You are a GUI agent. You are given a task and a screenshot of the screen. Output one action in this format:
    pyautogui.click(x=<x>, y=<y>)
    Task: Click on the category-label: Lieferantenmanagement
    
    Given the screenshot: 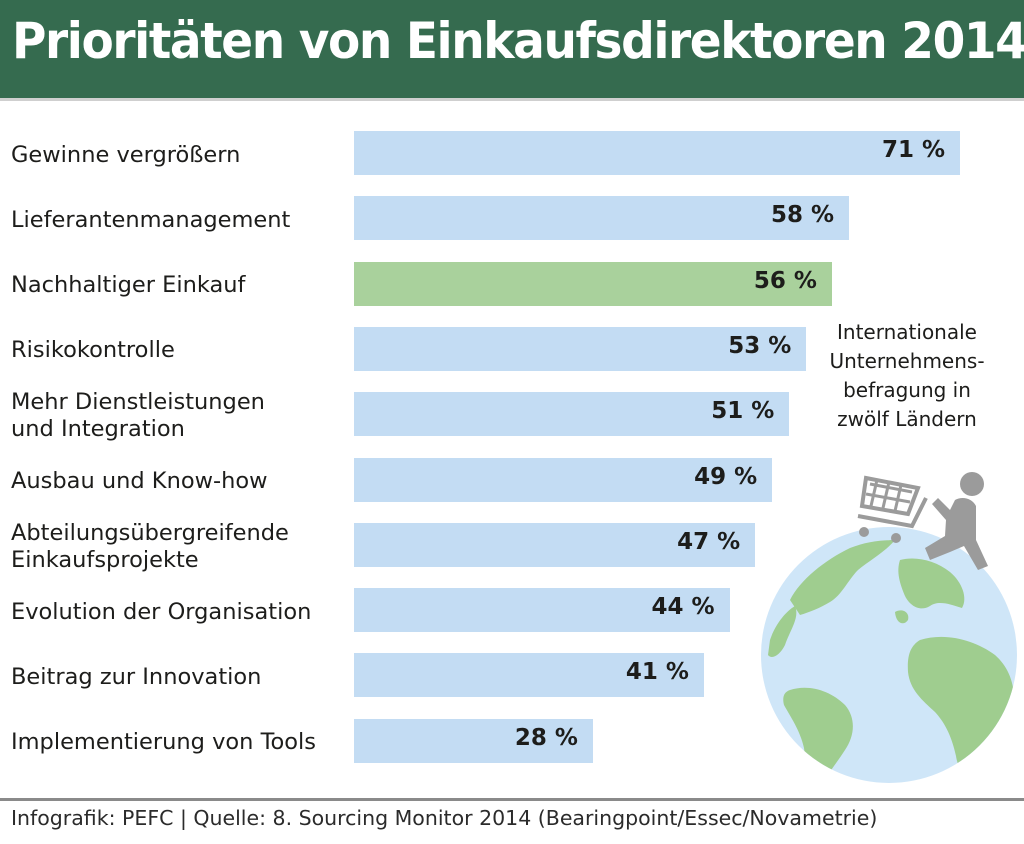 What is the action you would take?
    pyautogui.click(x=150, y=220)
    